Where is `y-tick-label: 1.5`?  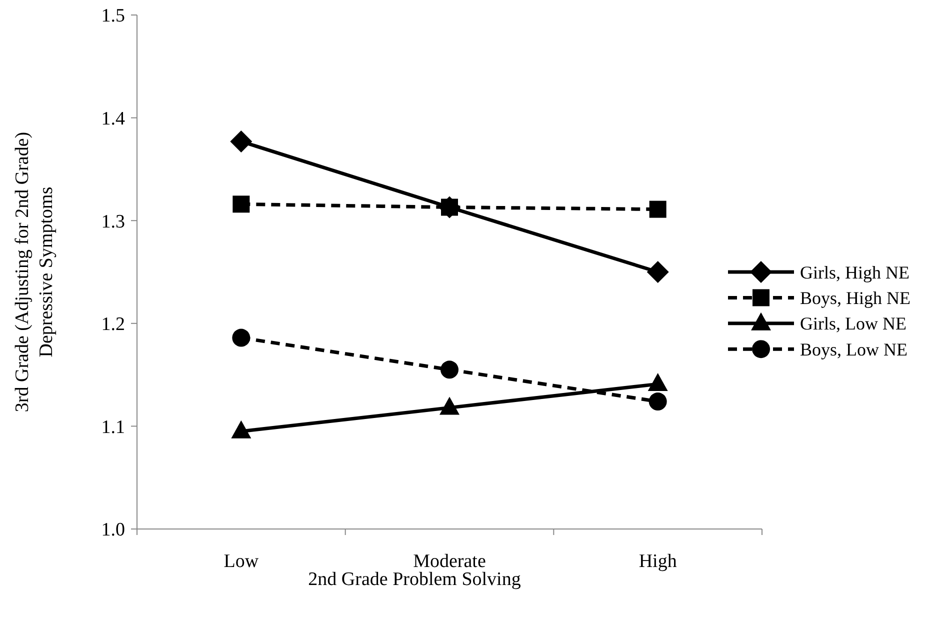 y-tick-label: 1.5 is located at coordinates (113, 16).